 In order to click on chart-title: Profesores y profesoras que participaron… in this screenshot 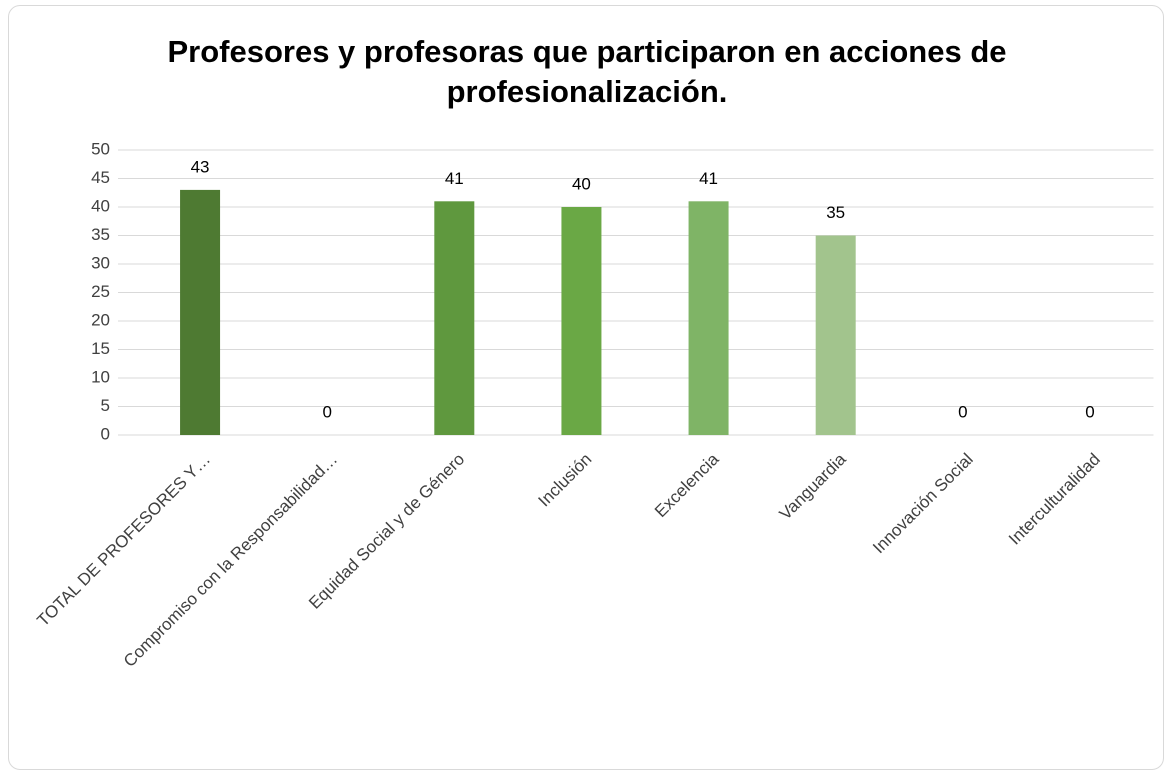, I will do `click(587, 71)`.